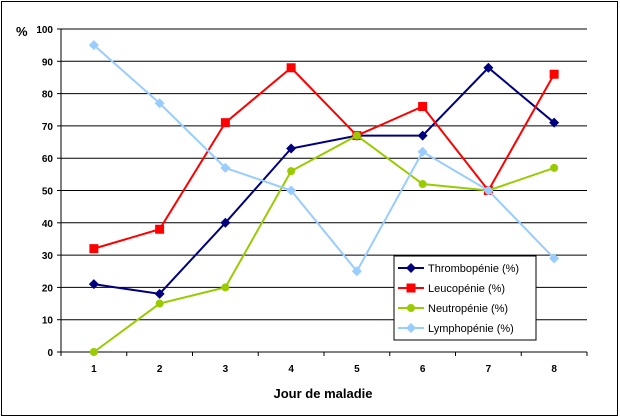 This screenshot has width=620, height=418. What do you see at coordinates (48, 95) in the screenshot?
I see `y-tick-label-80: 80` at bounding box center [48, 95].